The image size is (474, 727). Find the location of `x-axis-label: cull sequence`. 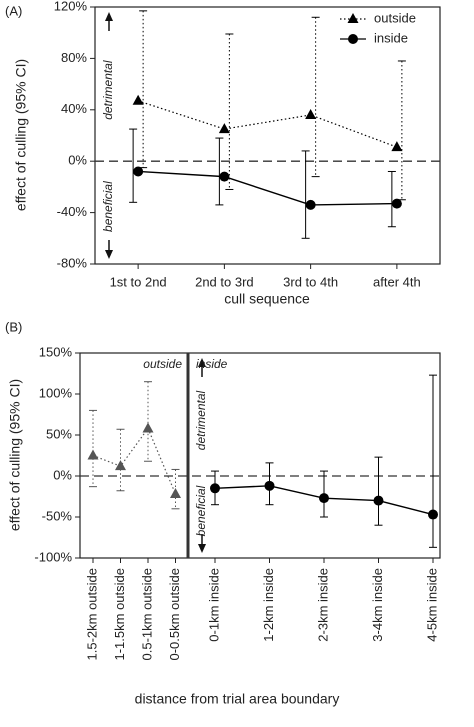

x-axis-label: cull sequence is located at coordinates (267, 299).